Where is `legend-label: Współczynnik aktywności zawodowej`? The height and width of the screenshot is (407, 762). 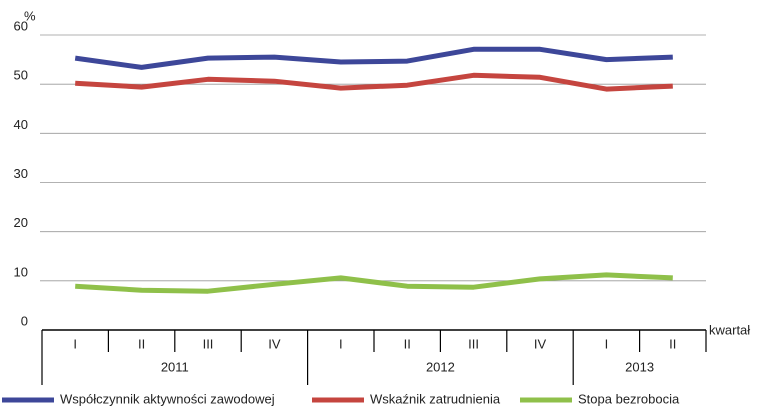 legend-label: Współczynnik aktywności zawodowej is located at coordinates (167, 398).